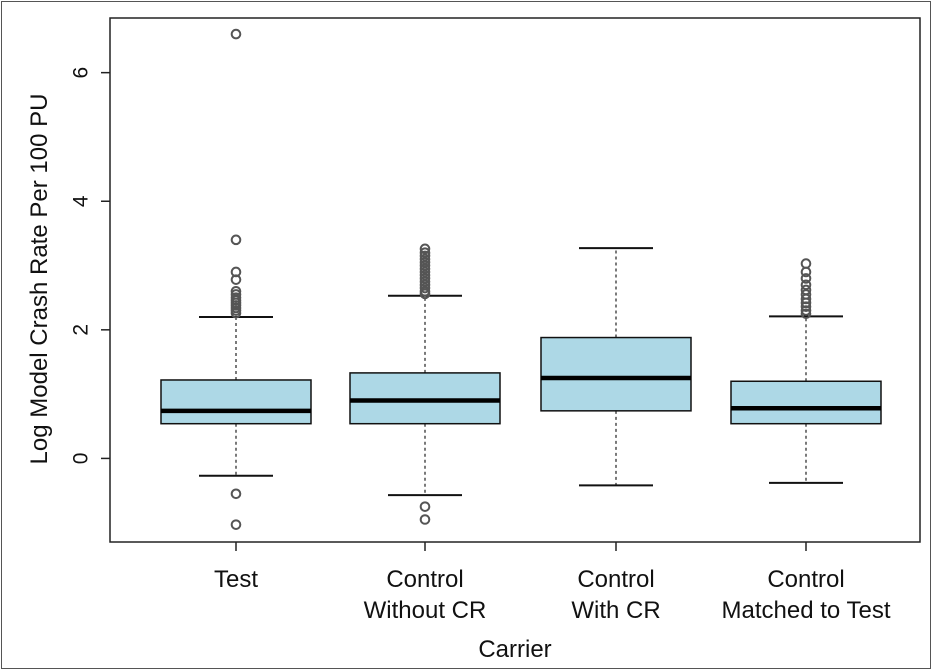 The height and width of the screenshot is (672, 934). Describe the element at coordinates (236, 579) in the screenshot. I see `x-tick-label: Test` at that location.